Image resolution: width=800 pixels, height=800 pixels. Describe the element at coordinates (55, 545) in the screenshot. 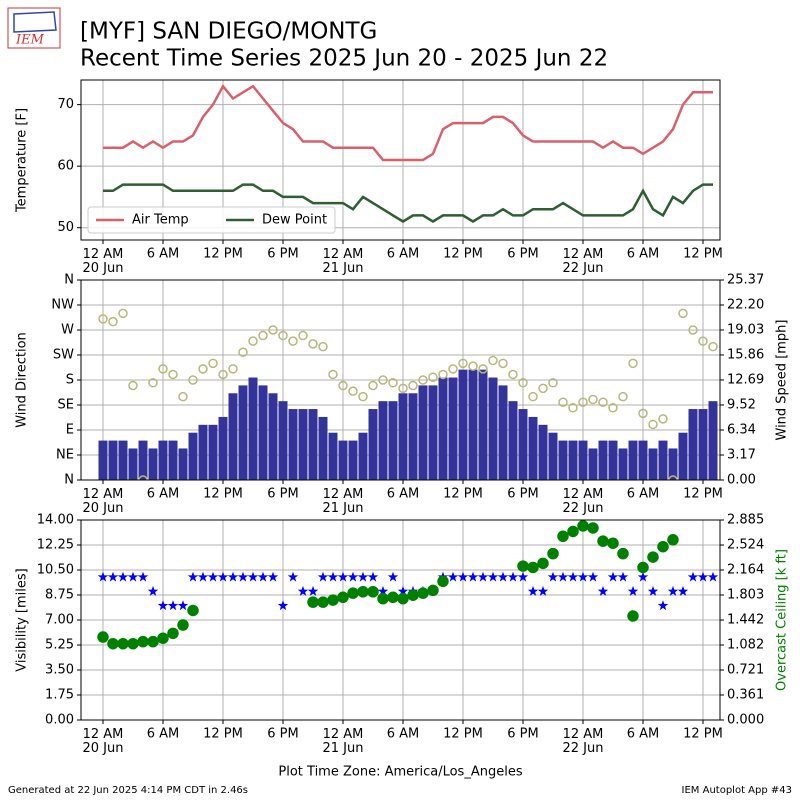

I see `y-tick-label: 12.25` at that location.